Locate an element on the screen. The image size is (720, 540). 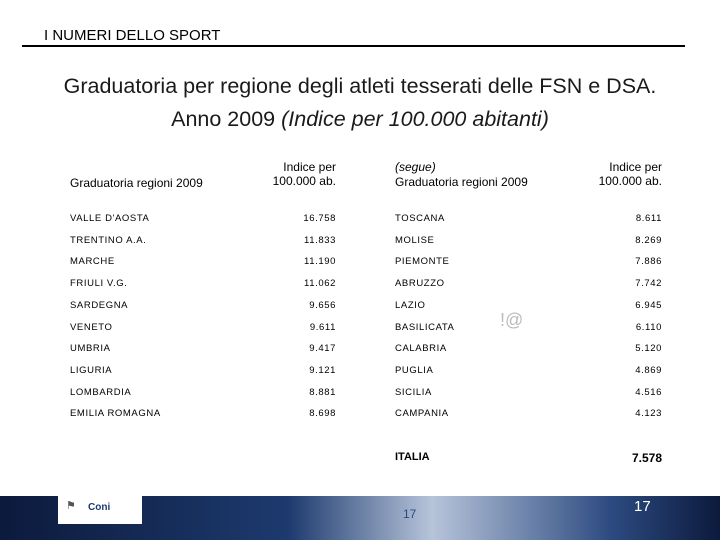
index-value: 9.417 is located at coordinates (322, 349).